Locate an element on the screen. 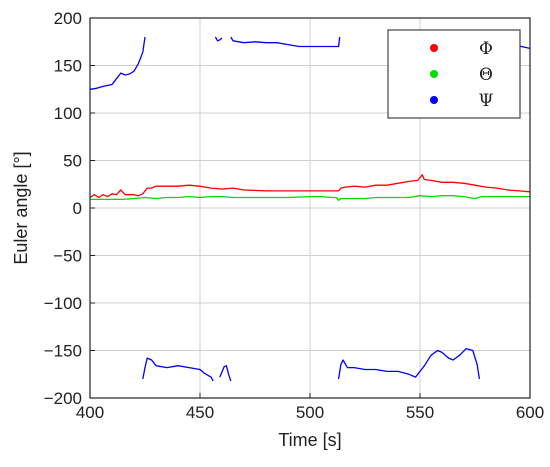 The width and height of the screenshot is (550, 467). legend: Φ Θ Ψ is located at coordinates (454, 74).